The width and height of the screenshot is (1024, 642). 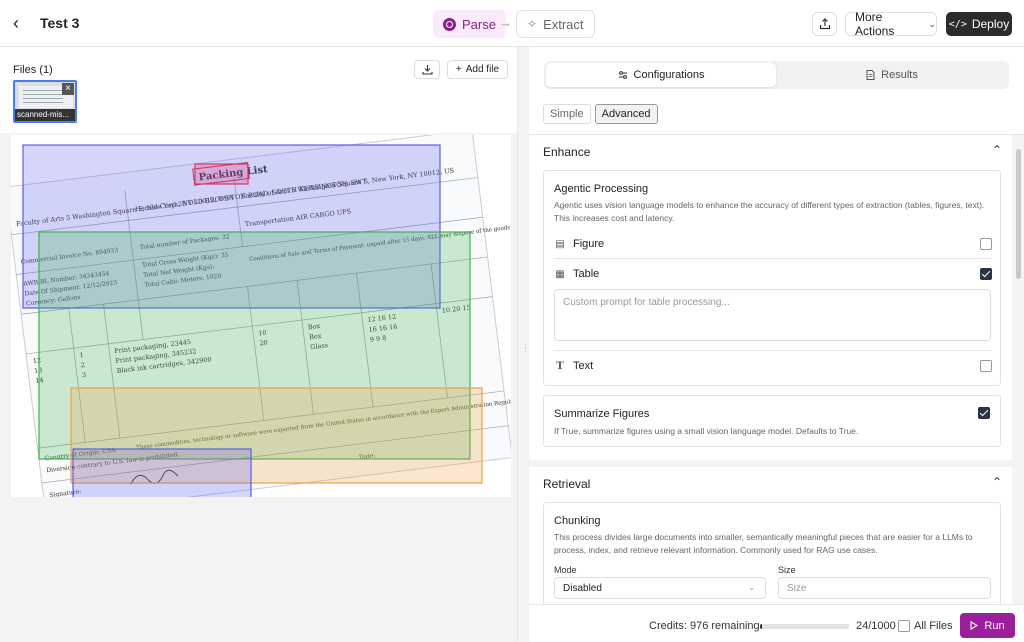 I want to click on section-enhance-title: Enhance, so click(x=567, y=152).